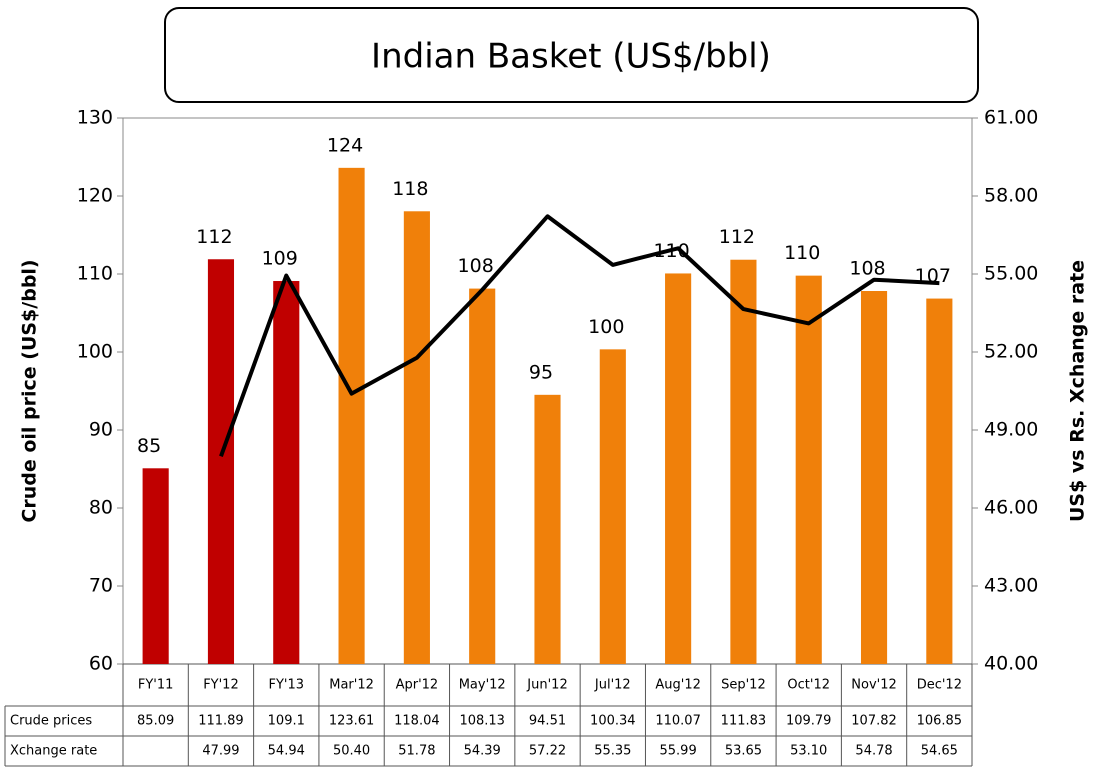 The image size is (1093, 776). I want to click on table-cell: 100.34, so click(613, 721).